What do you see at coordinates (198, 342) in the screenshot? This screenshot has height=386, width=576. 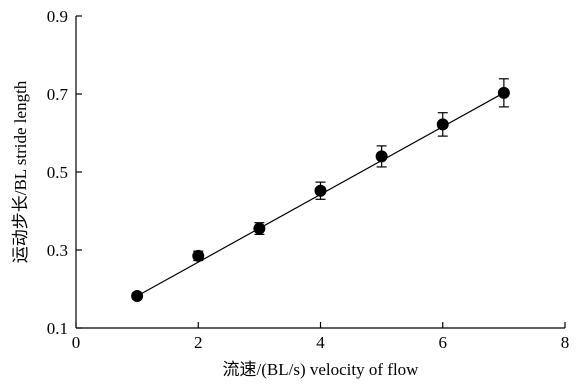 I see `x-tick-label: 2` at bounding box center [198, 342].